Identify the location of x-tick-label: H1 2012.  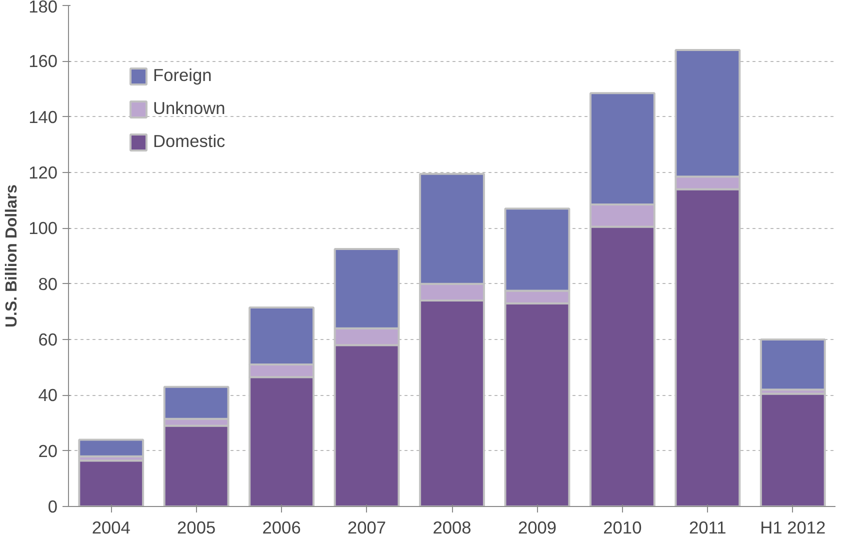
(793, 528).